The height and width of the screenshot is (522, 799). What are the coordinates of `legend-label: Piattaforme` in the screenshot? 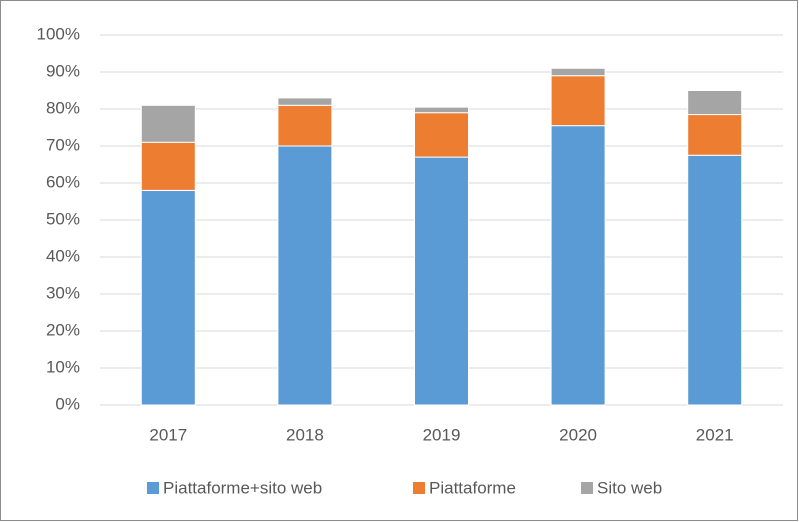 It's located at (472, 487).